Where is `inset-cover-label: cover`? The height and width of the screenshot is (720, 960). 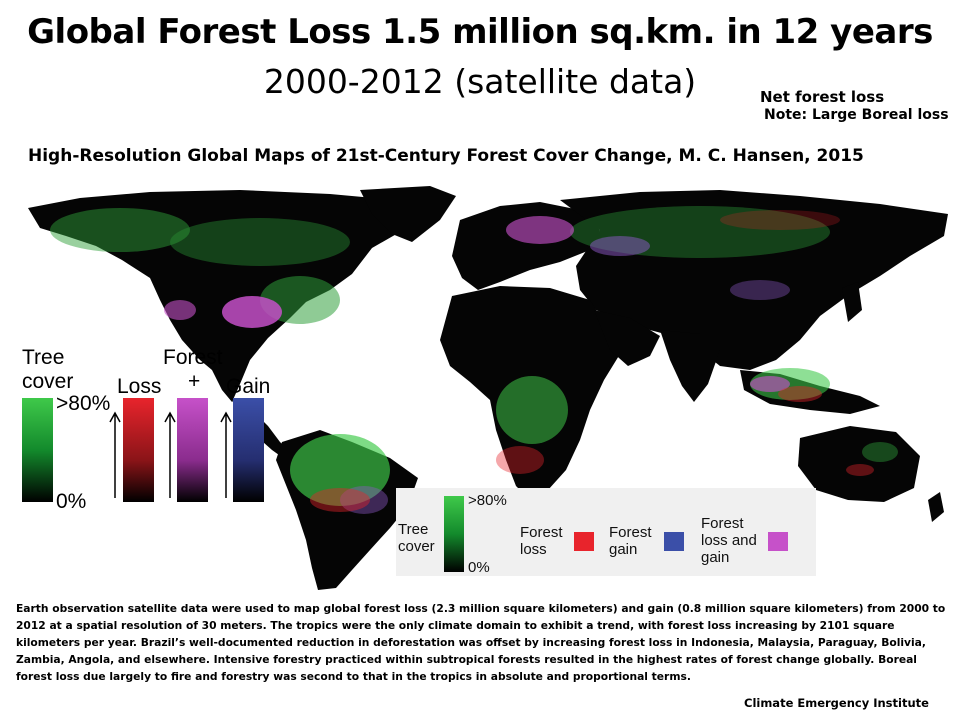 inset-cover-label: cover is located at coordinates (416, 546).